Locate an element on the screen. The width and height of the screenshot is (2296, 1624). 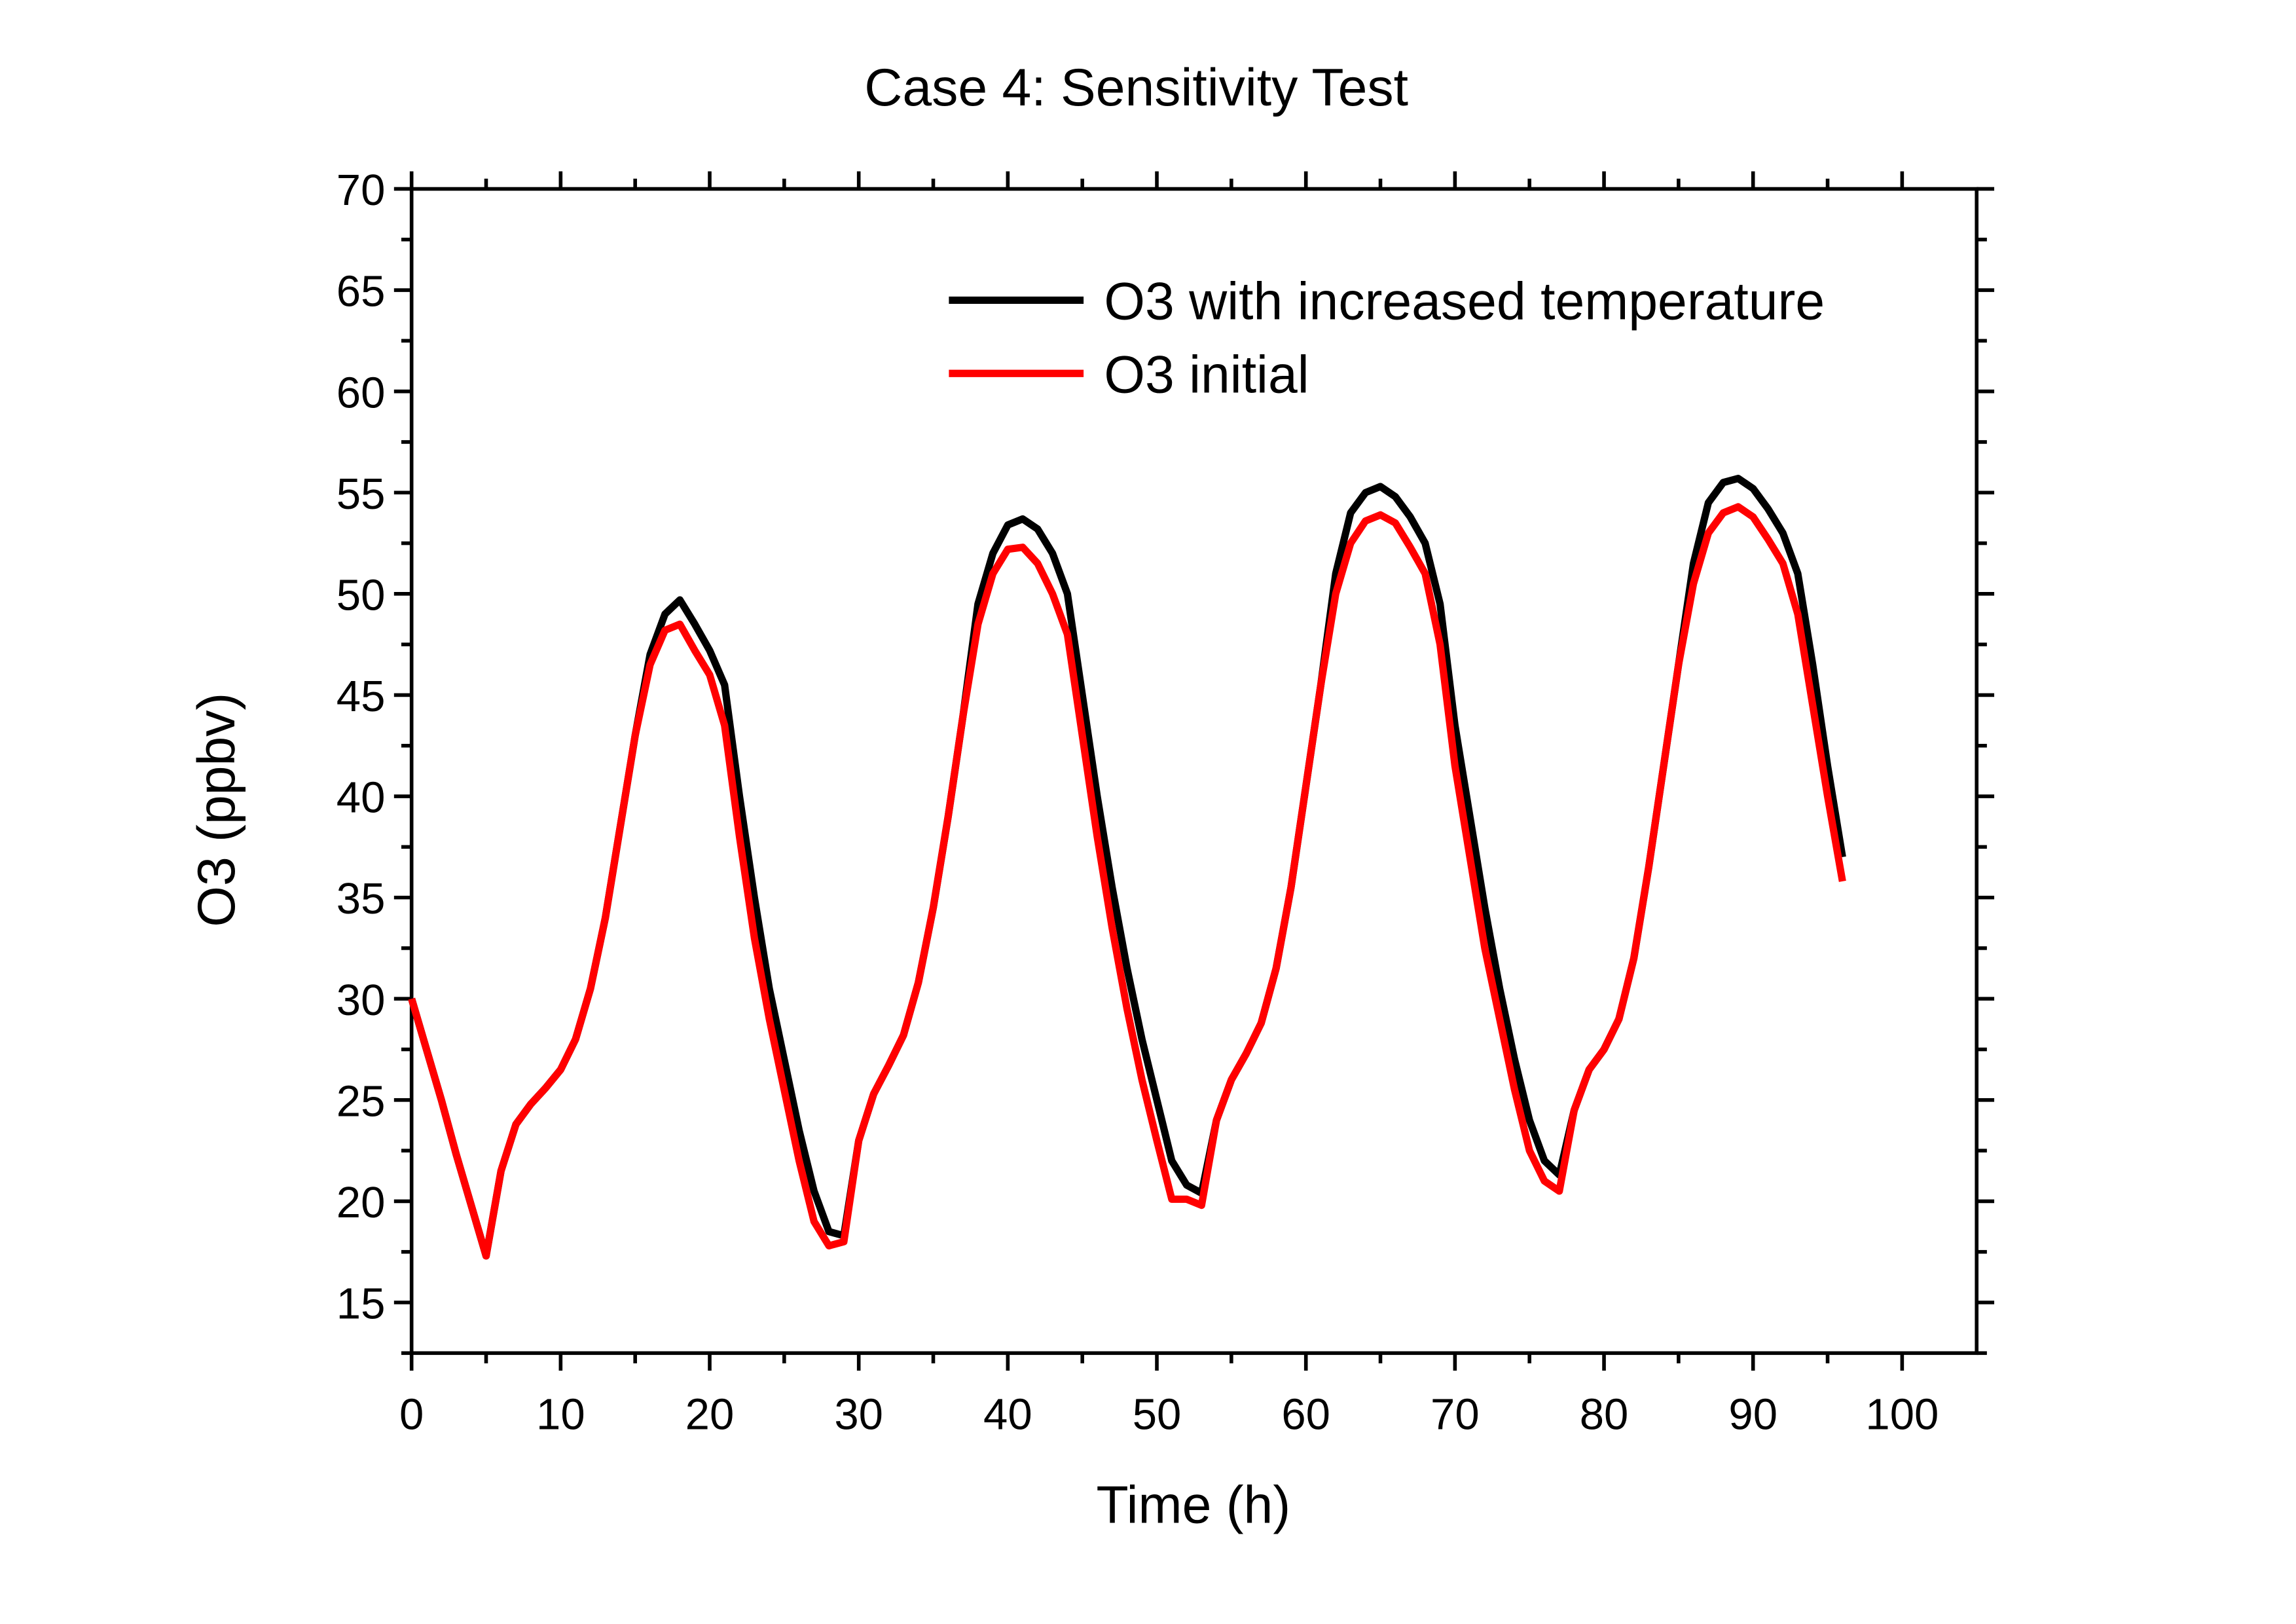
x-tick-label: 90 is located at coordinates (1752, 1414).